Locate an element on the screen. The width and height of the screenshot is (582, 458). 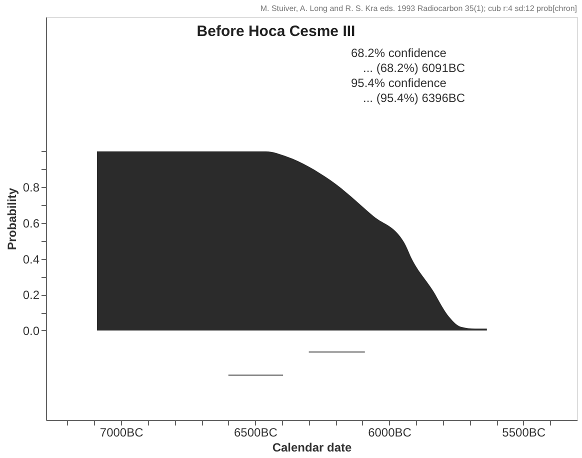
y-tick-label: 0.6 is located at coordinates (31, 223).